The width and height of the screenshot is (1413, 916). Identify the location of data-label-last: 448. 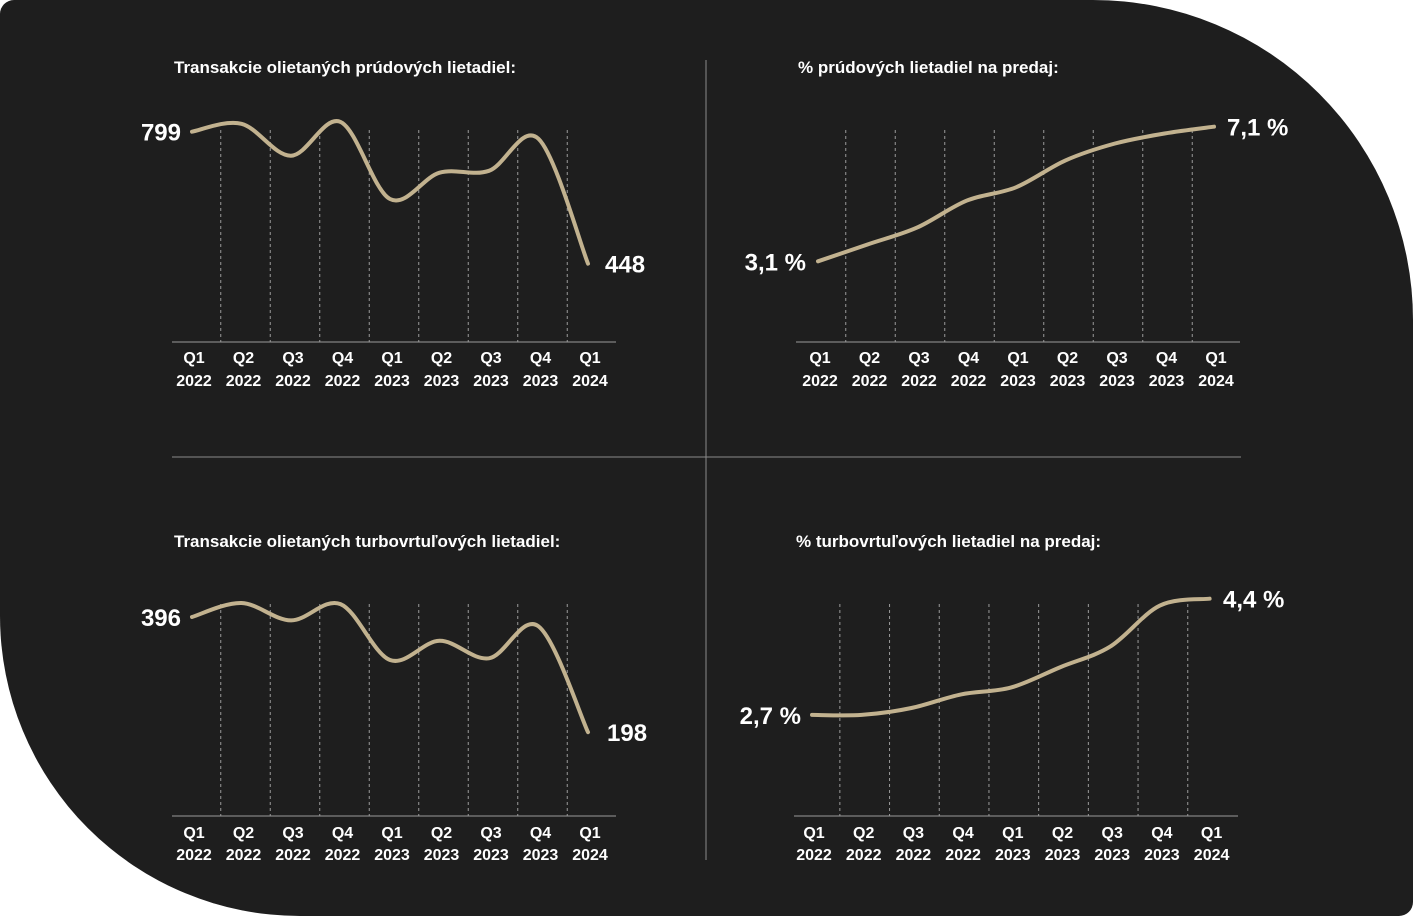
(625, 265).